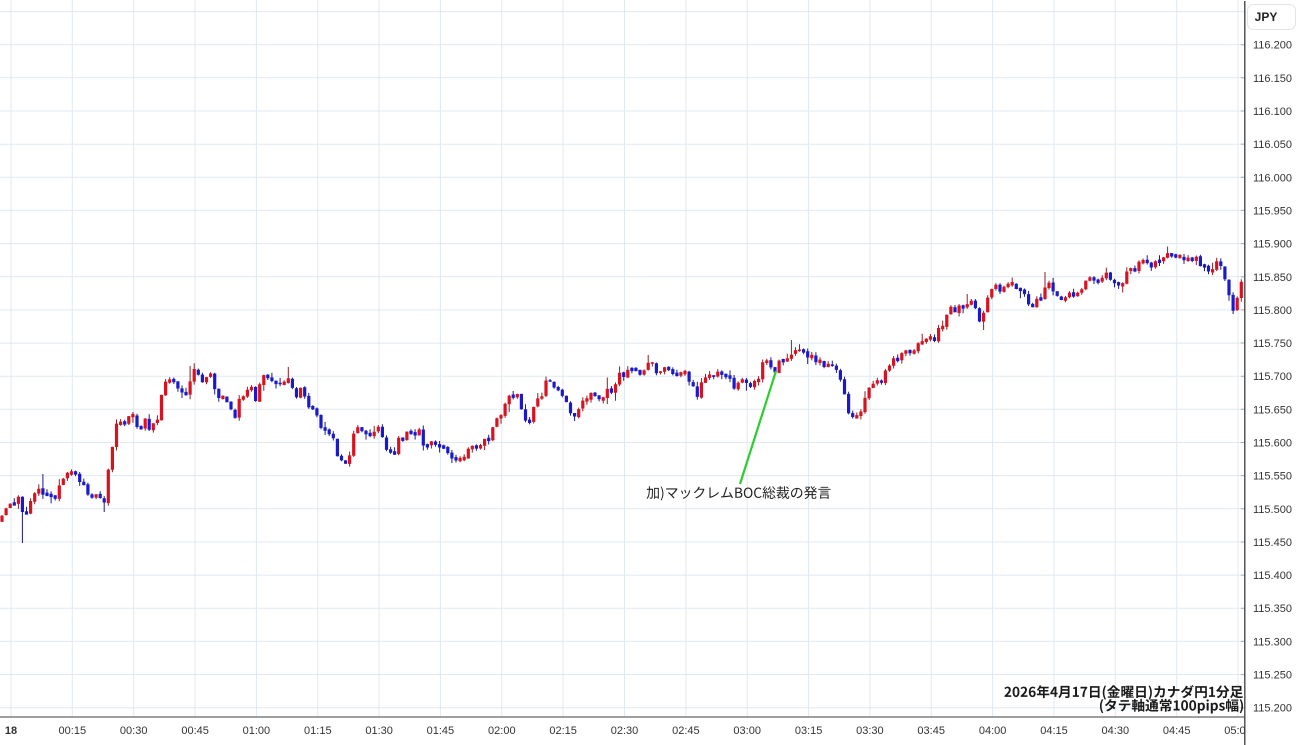 This screenshot has height=745, width=1300. I want to click on svg-text: 04:15, so click(1054, 731).